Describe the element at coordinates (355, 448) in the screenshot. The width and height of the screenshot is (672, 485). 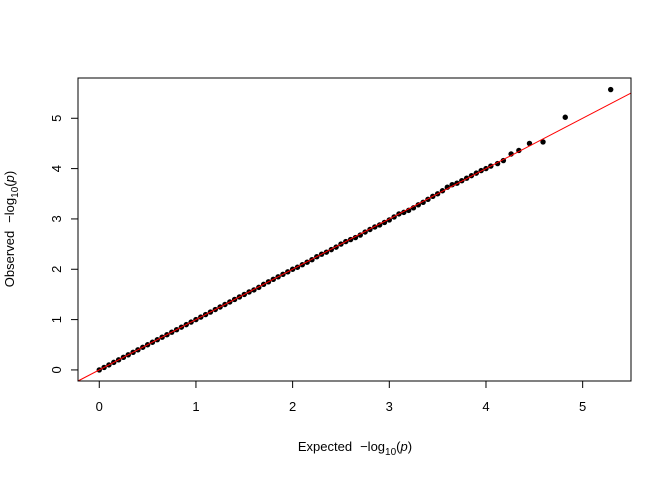
I see `x-axis-label: Expected −log10(p)` at that location.